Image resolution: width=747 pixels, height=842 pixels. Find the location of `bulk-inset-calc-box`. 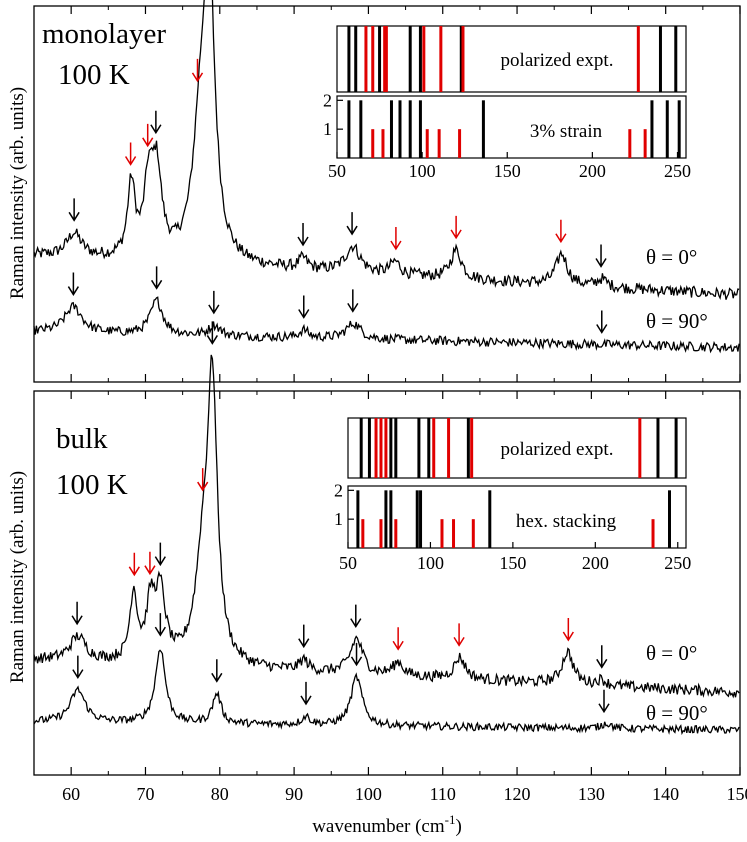

bulk-inset-calc-box is located at coordinates (517, 517).